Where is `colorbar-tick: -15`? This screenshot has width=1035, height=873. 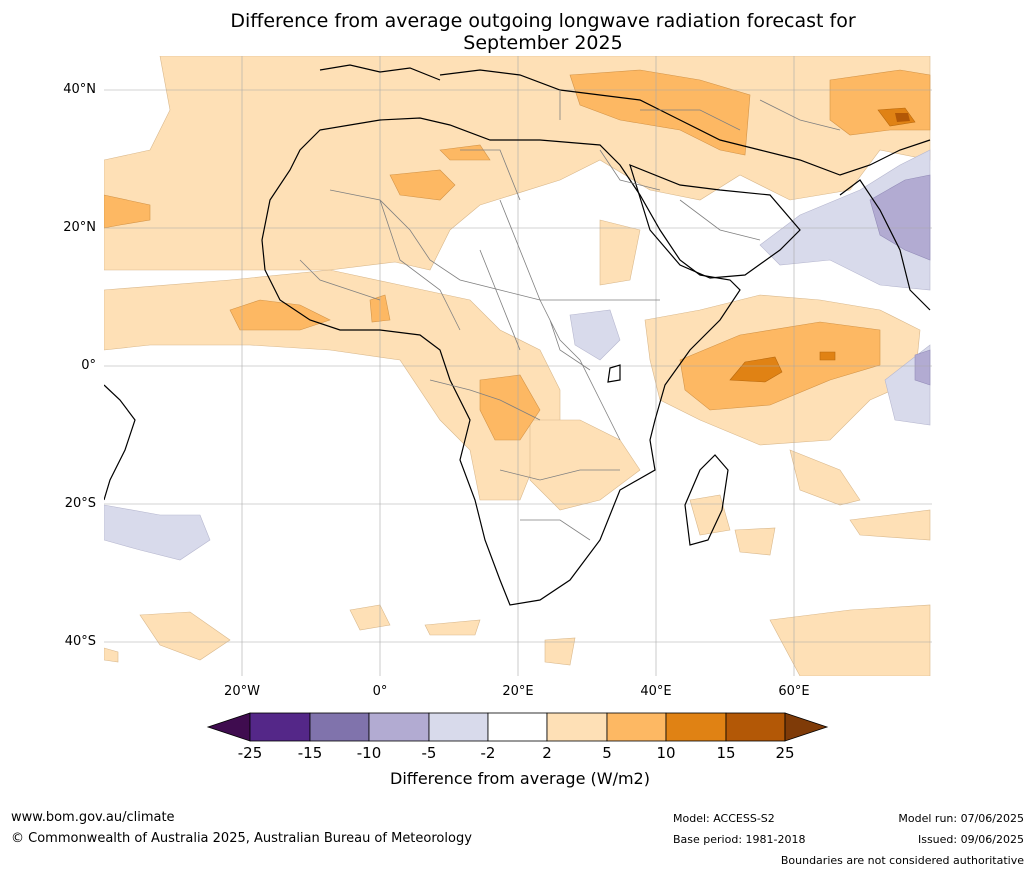
colorbar-tick: -15 is located at coordinates (310, 753).